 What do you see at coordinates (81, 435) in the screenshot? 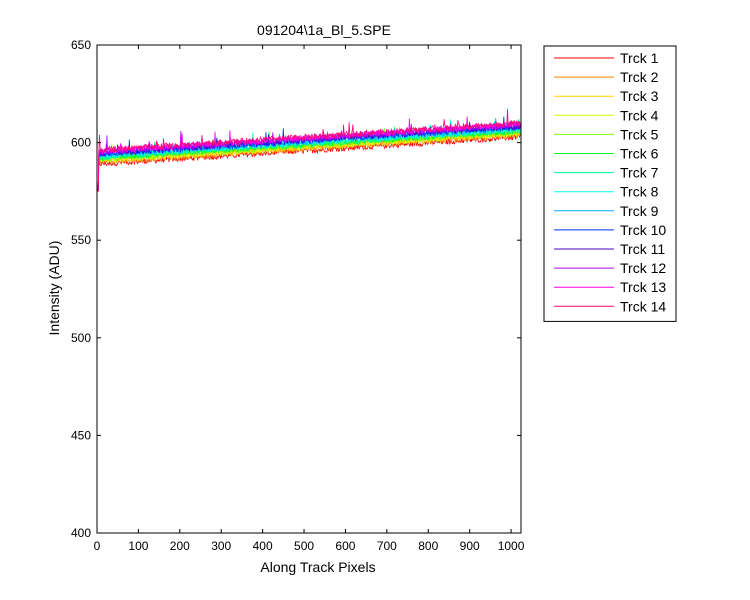
I see `y-tick-label: 450` at bounding box center [81, 435].